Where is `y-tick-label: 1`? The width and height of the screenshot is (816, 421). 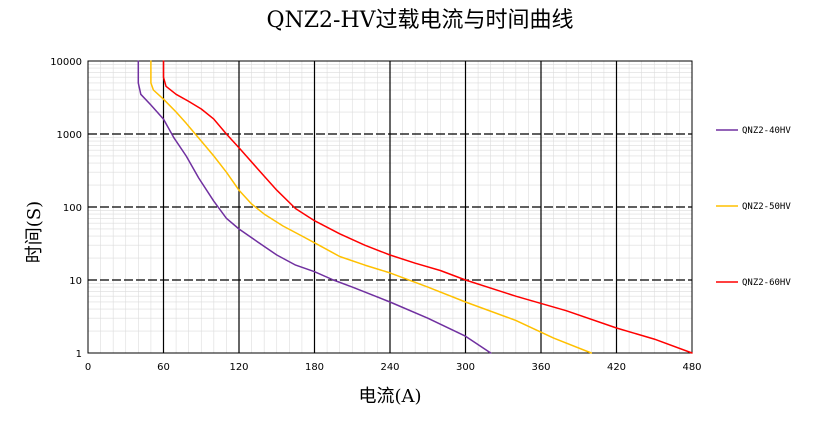 y-tick-label: 1 is located at coordinates (79, 354).